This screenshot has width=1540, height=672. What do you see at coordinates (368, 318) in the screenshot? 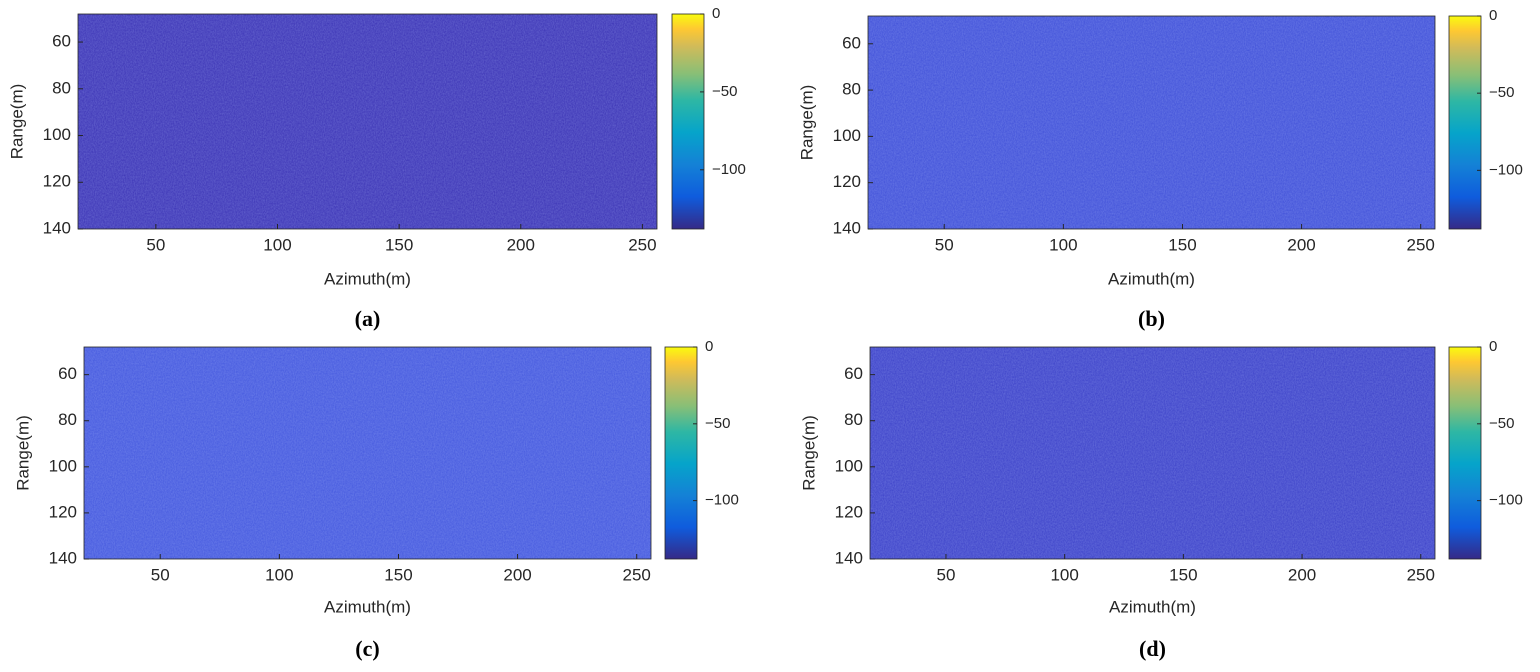
I see `panel-label: (a)` at bounding box center [368, 318].